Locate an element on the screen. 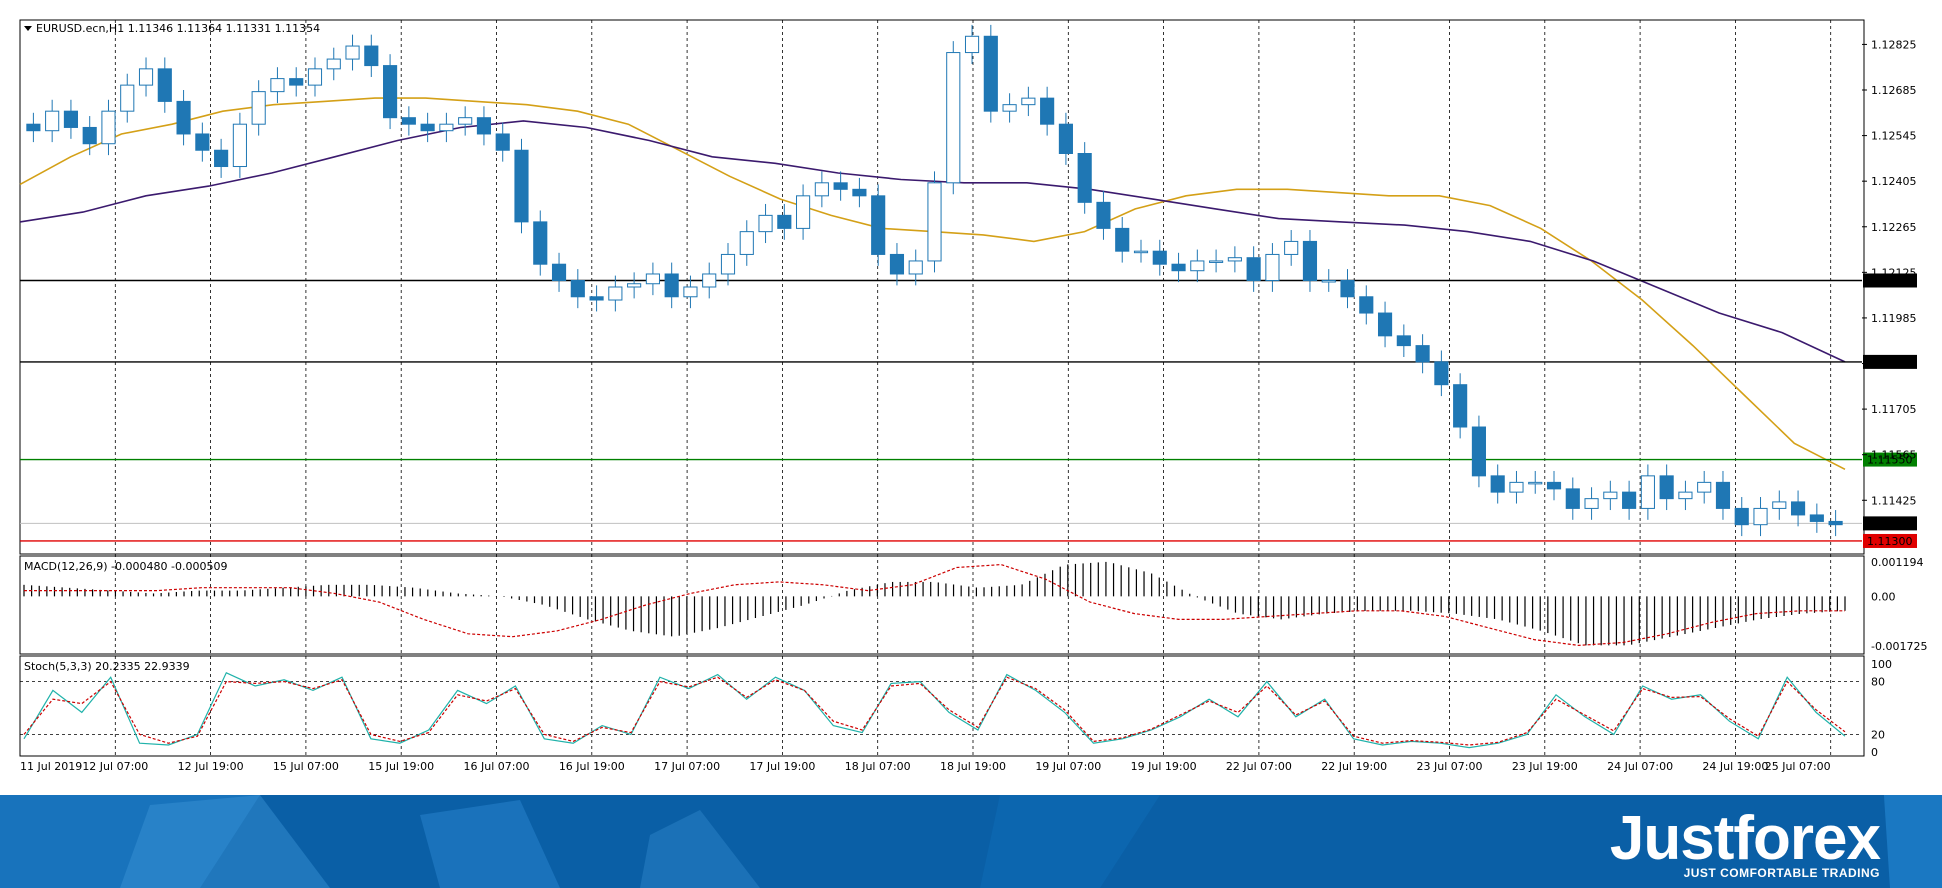 The height and width of the screenshot is (888, 1942). time-label: 22 Jul 07:00 is located at coordinates (1259, 766).